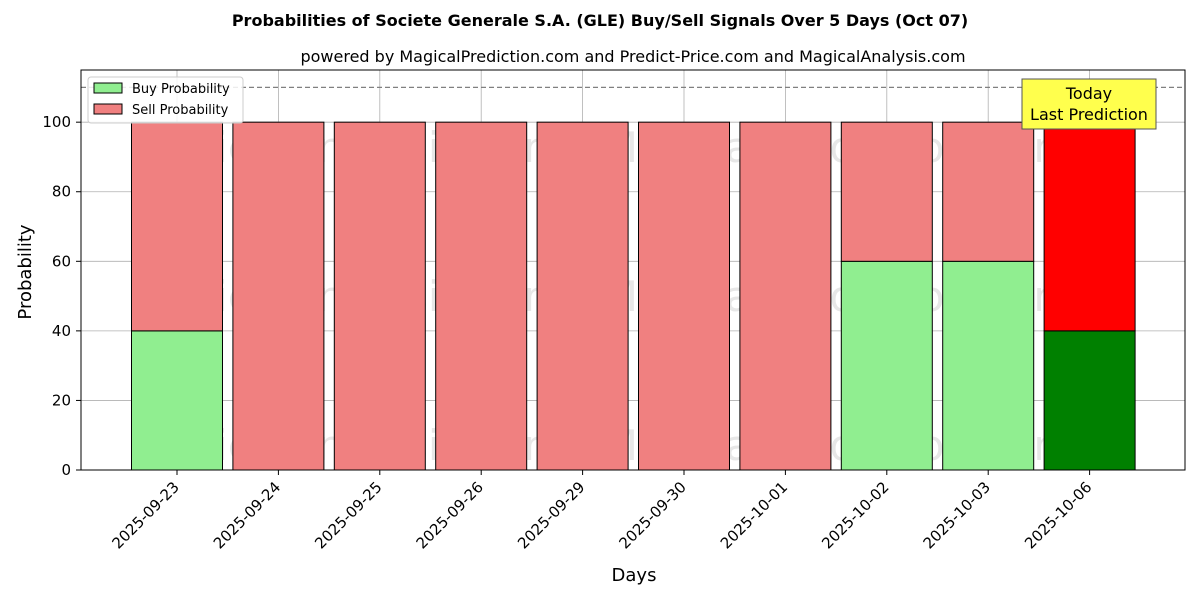  I want to click on annotation-box, so click(1089, 104).